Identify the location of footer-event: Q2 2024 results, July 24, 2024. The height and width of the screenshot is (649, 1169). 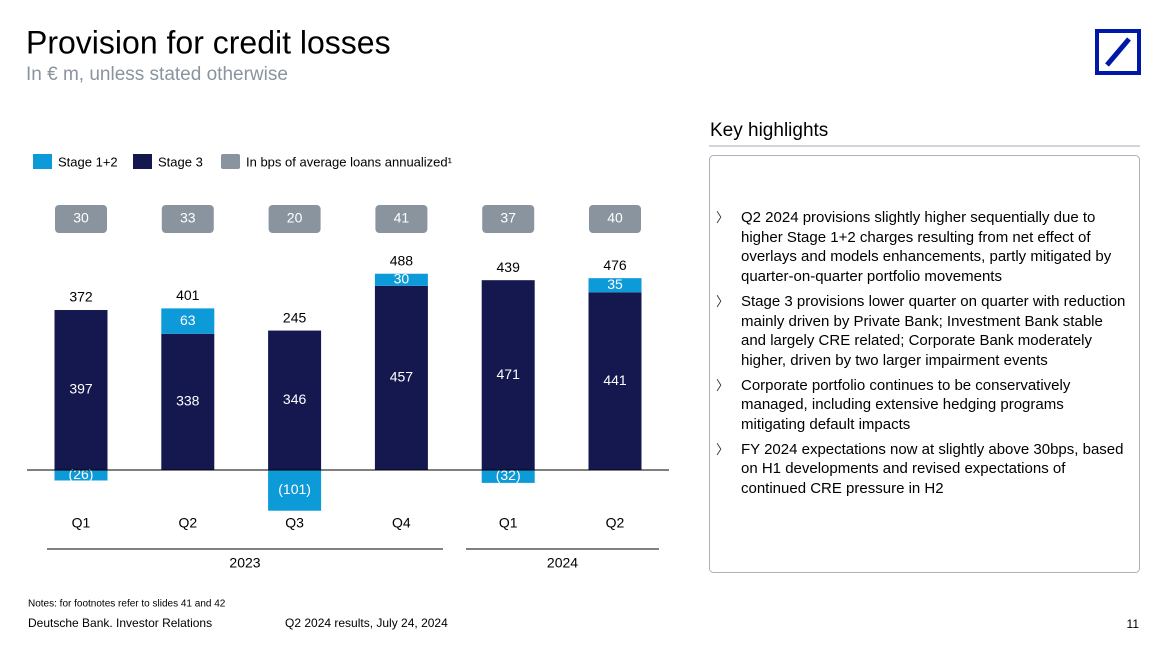
(366, 623).